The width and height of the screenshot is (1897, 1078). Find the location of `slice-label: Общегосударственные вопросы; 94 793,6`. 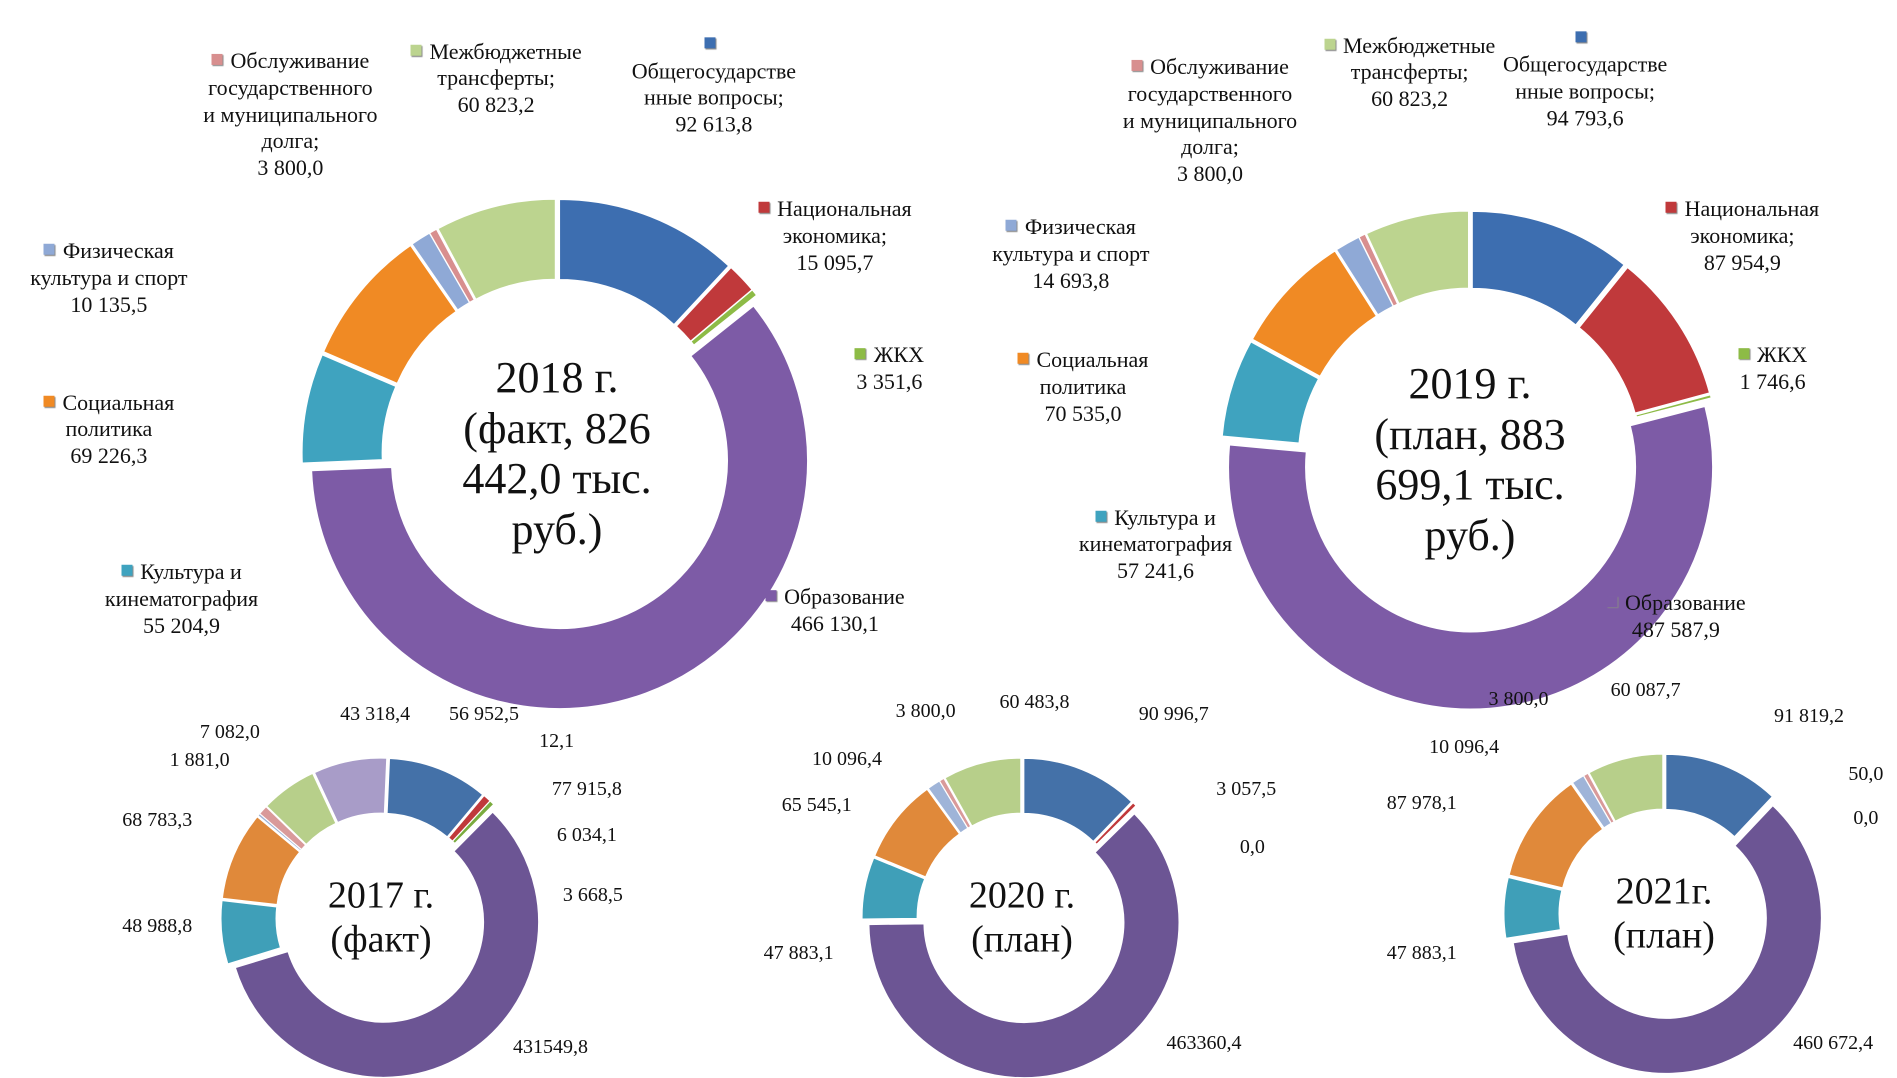

slice-label: Общегосударственные вопросы; 94 793,6 is located at coordinates (1585, 78).